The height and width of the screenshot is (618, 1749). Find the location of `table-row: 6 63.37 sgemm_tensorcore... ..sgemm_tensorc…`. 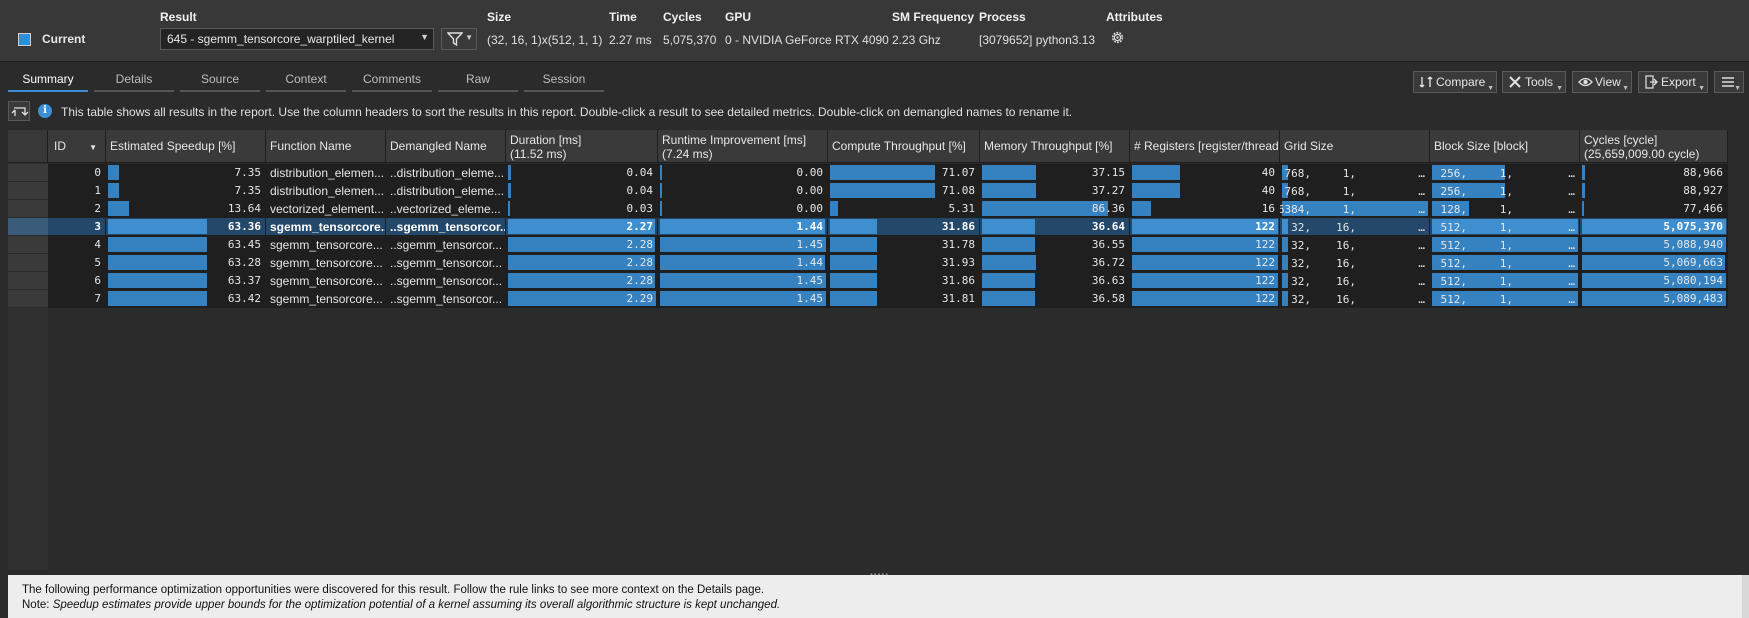

table-row: 6 63.37 sgemm_tensorcore... ..sgemm_tensorc… is located at coordinates (868, 281).